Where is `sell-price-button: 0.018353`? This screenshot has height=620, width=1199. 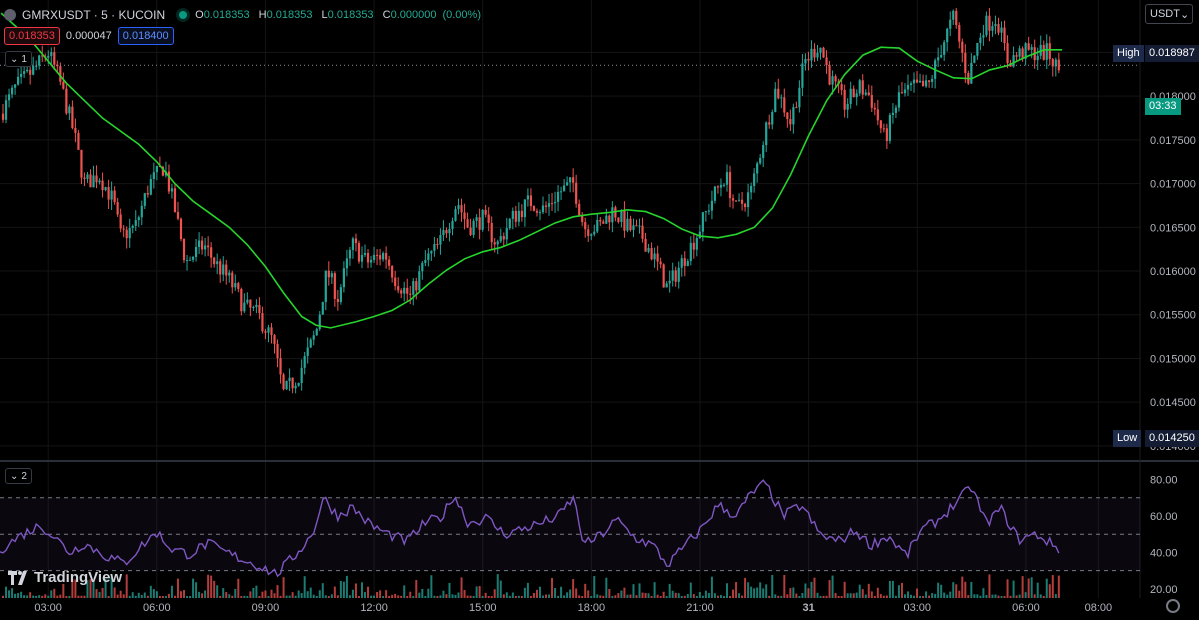
sell-price-button: 0.018353 is located at coordinates (32, 36).